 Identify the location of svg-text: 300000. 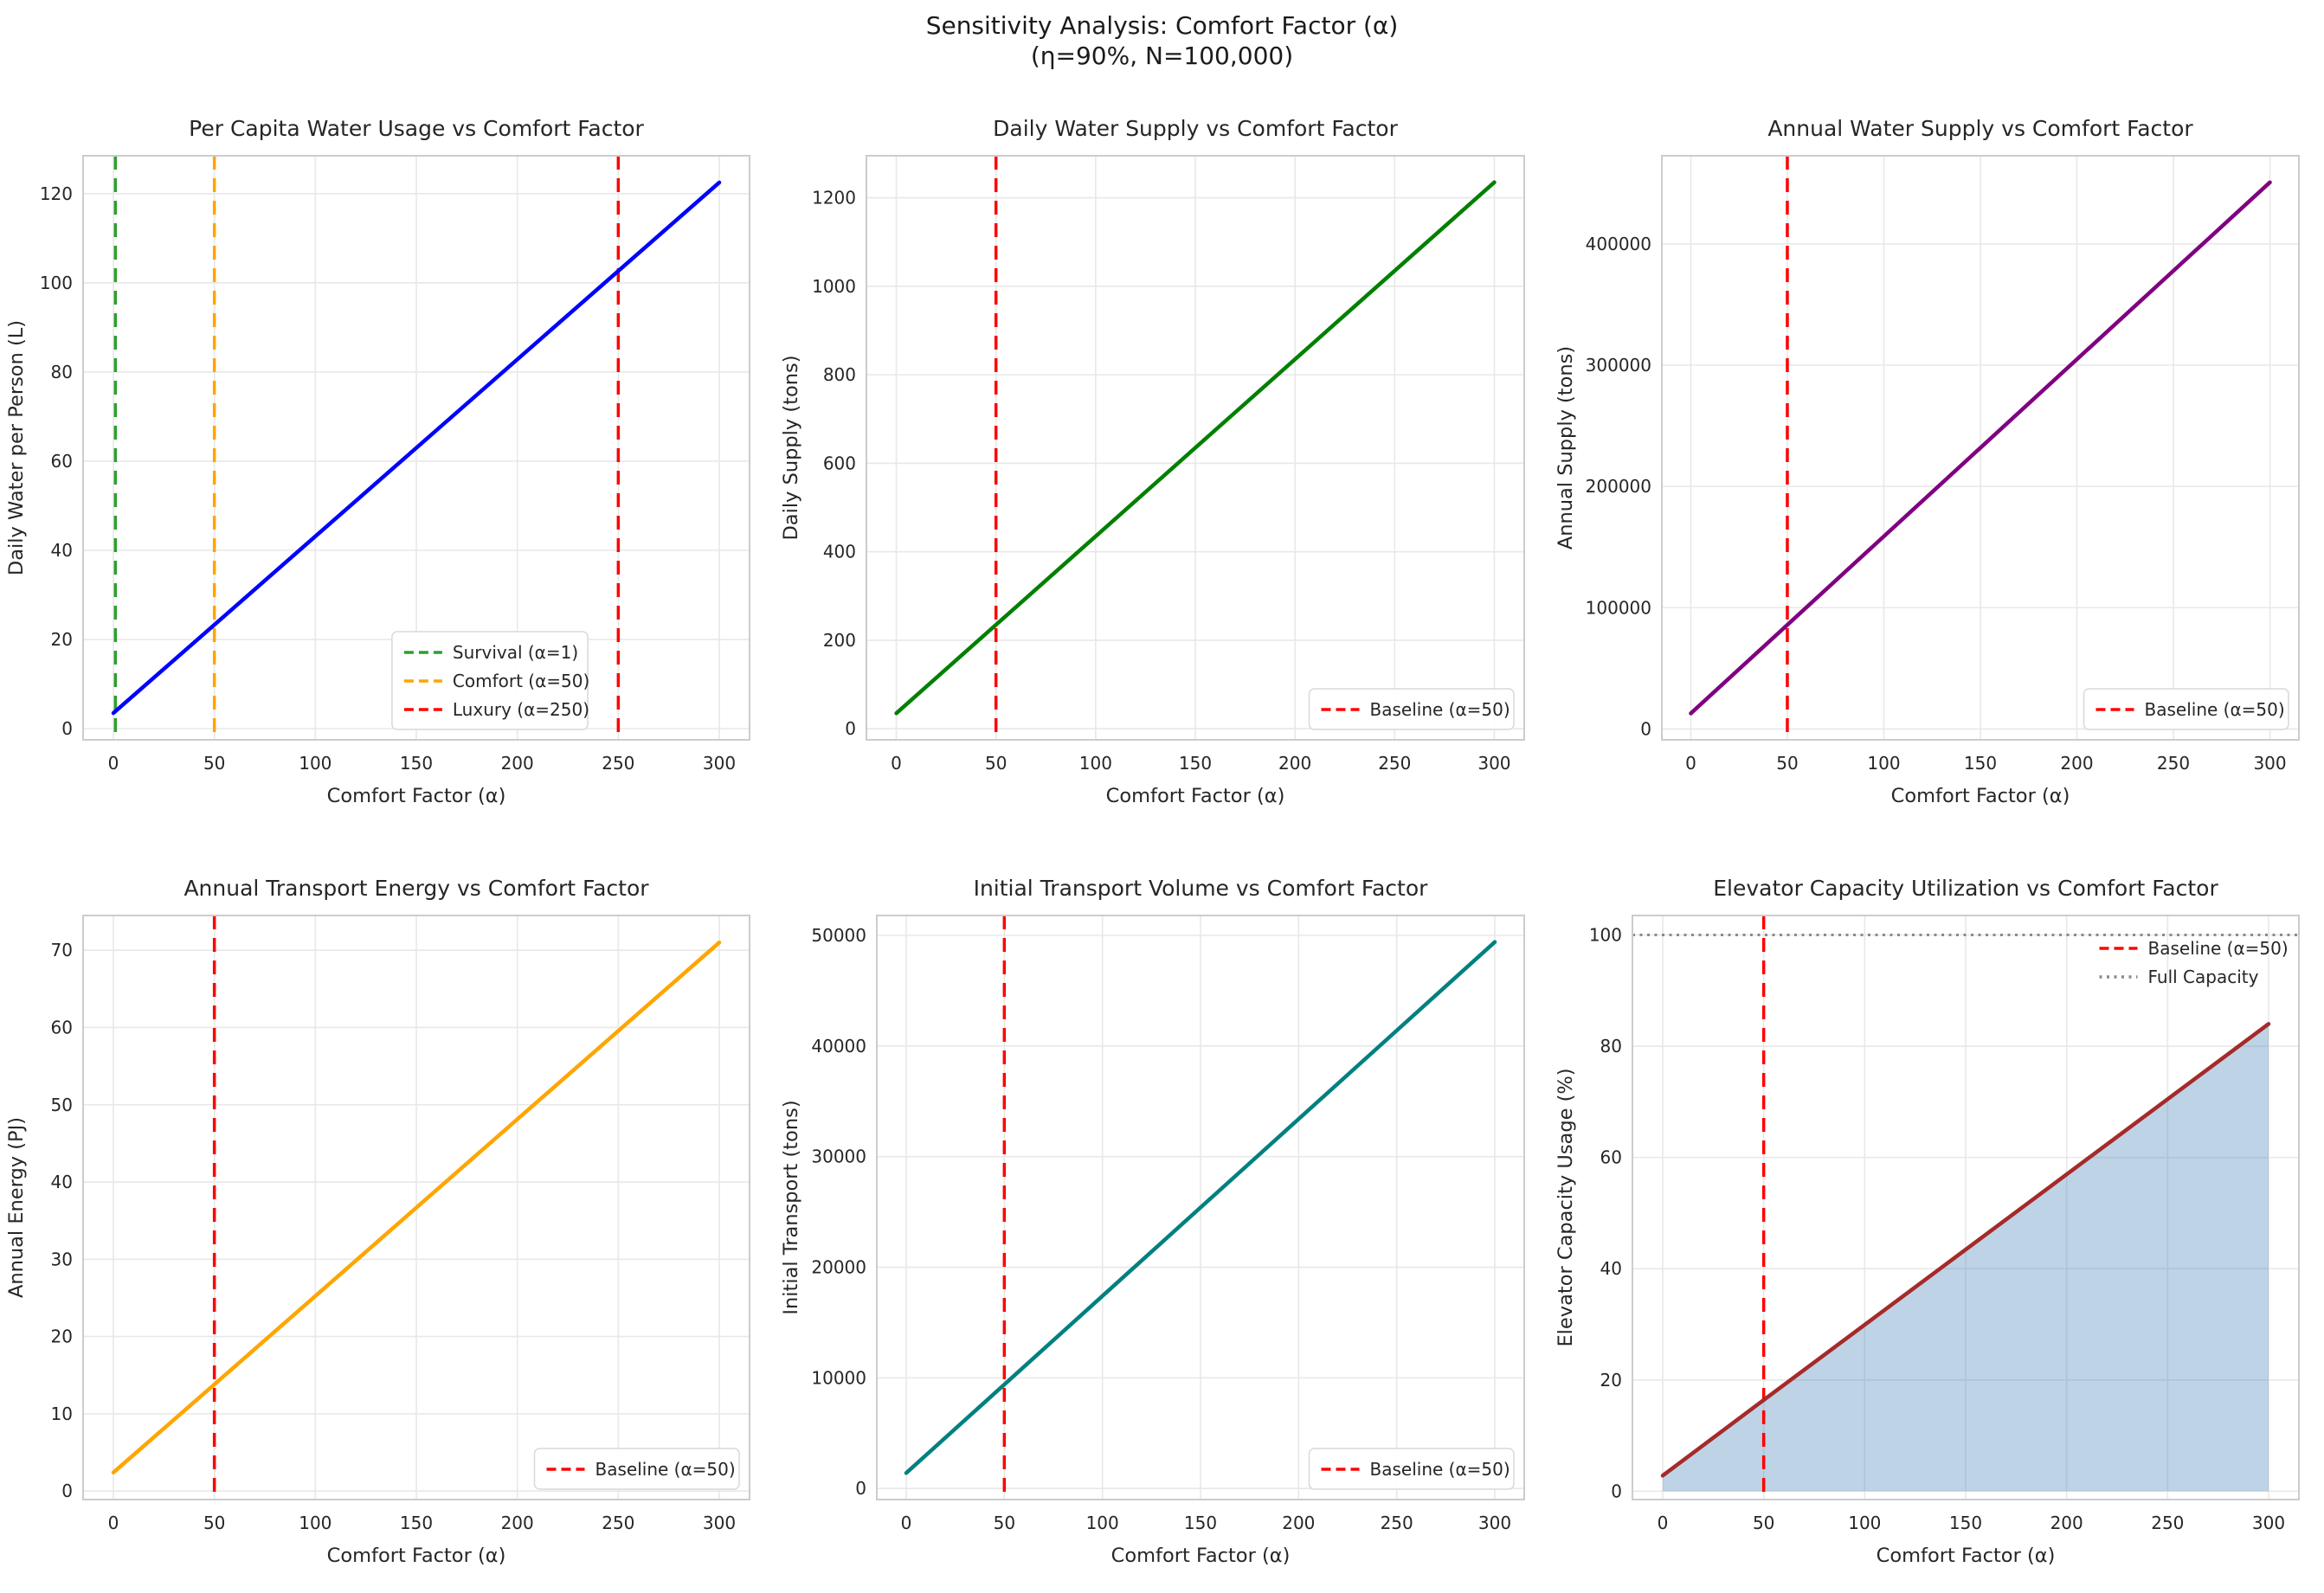
(1618, 365).